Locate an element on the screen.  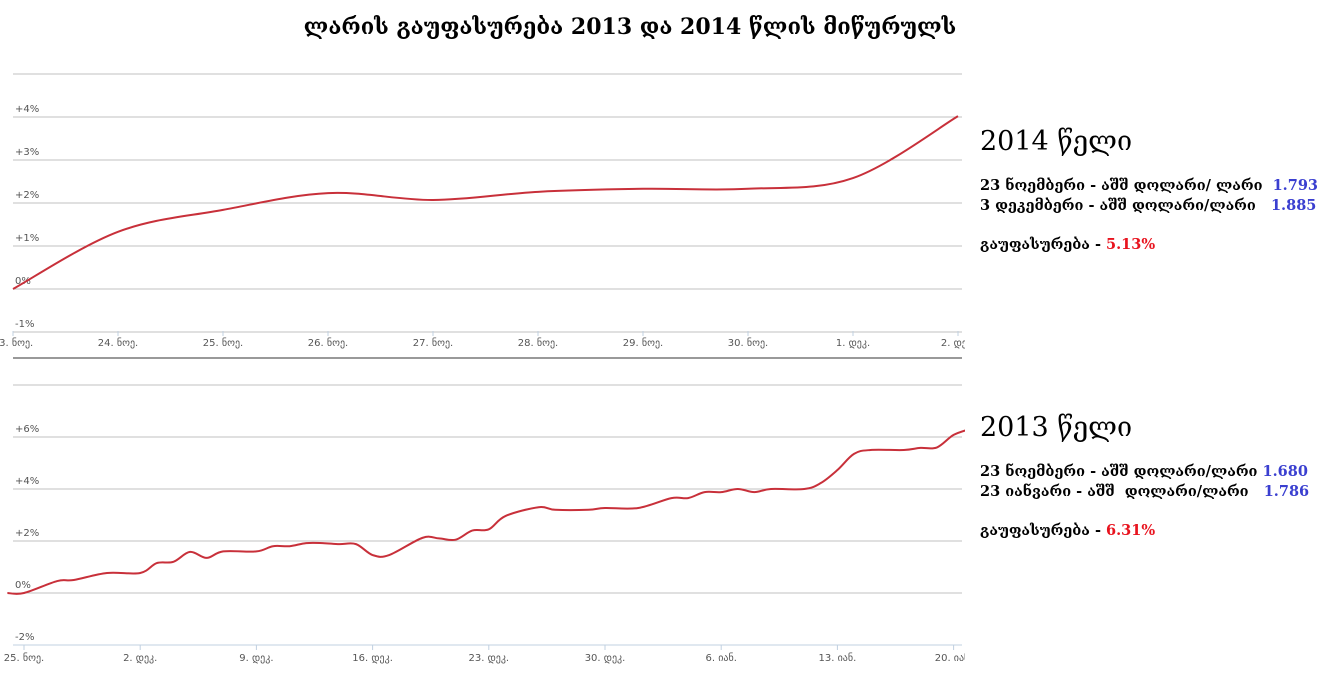
y-tick-label: +3% is located at coordinates (27, 152).